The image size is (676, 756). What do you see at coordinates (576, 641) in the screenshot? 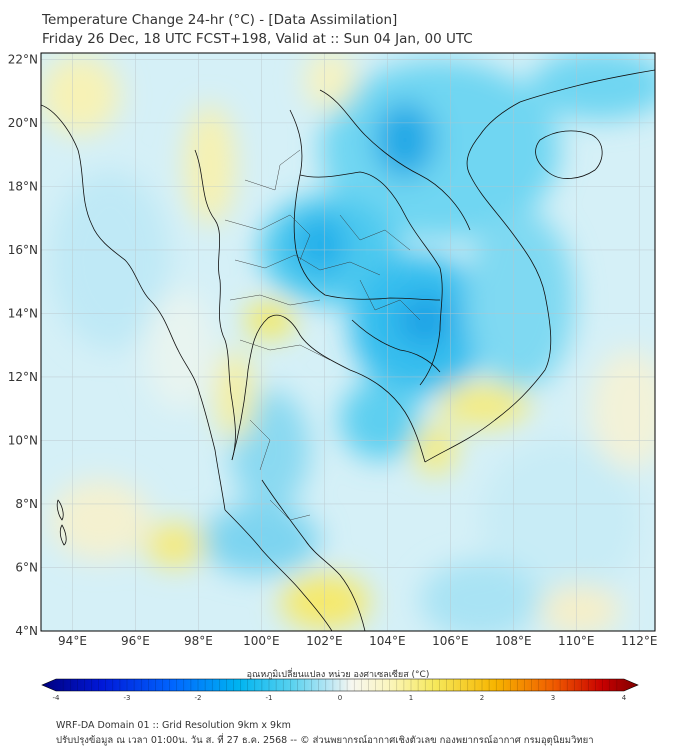
I see `lon-tick-label: 110°E` at bounding box center [576, 641].